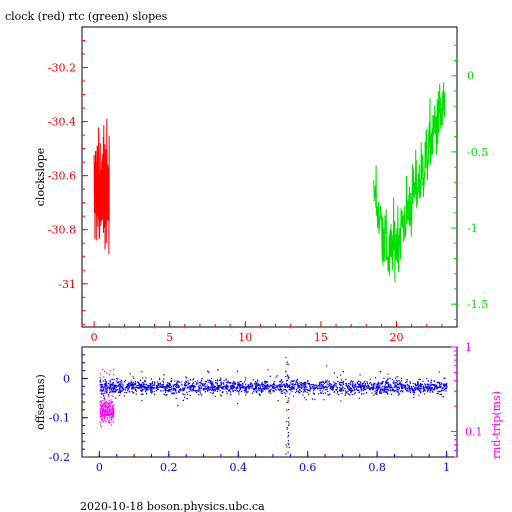 This screenshot has width=512, height=512. I want to click on top-right-y-tick-label: -1, so click(472, 228).